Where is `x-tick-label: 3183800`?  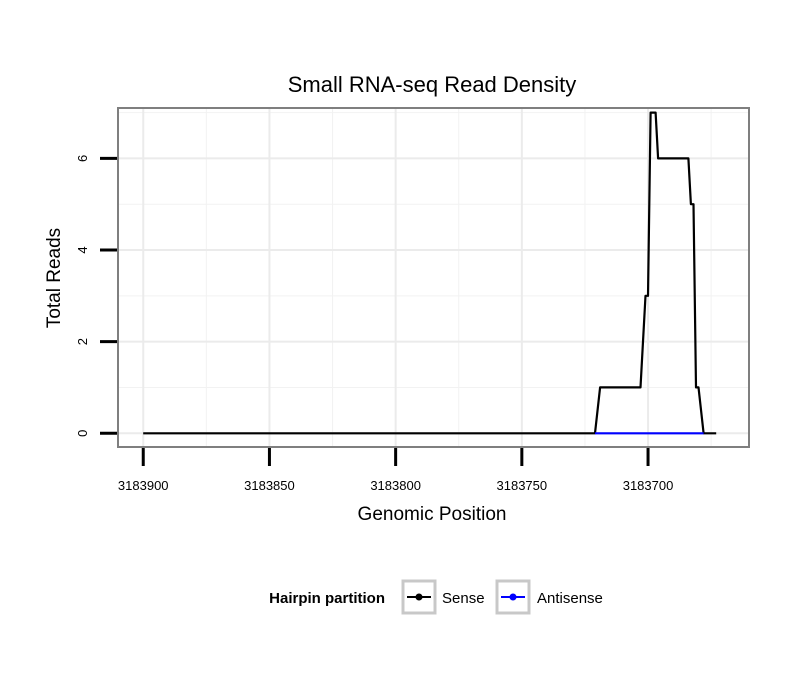 x-tick-label: 3183800 is located at coordinates (395, 485).